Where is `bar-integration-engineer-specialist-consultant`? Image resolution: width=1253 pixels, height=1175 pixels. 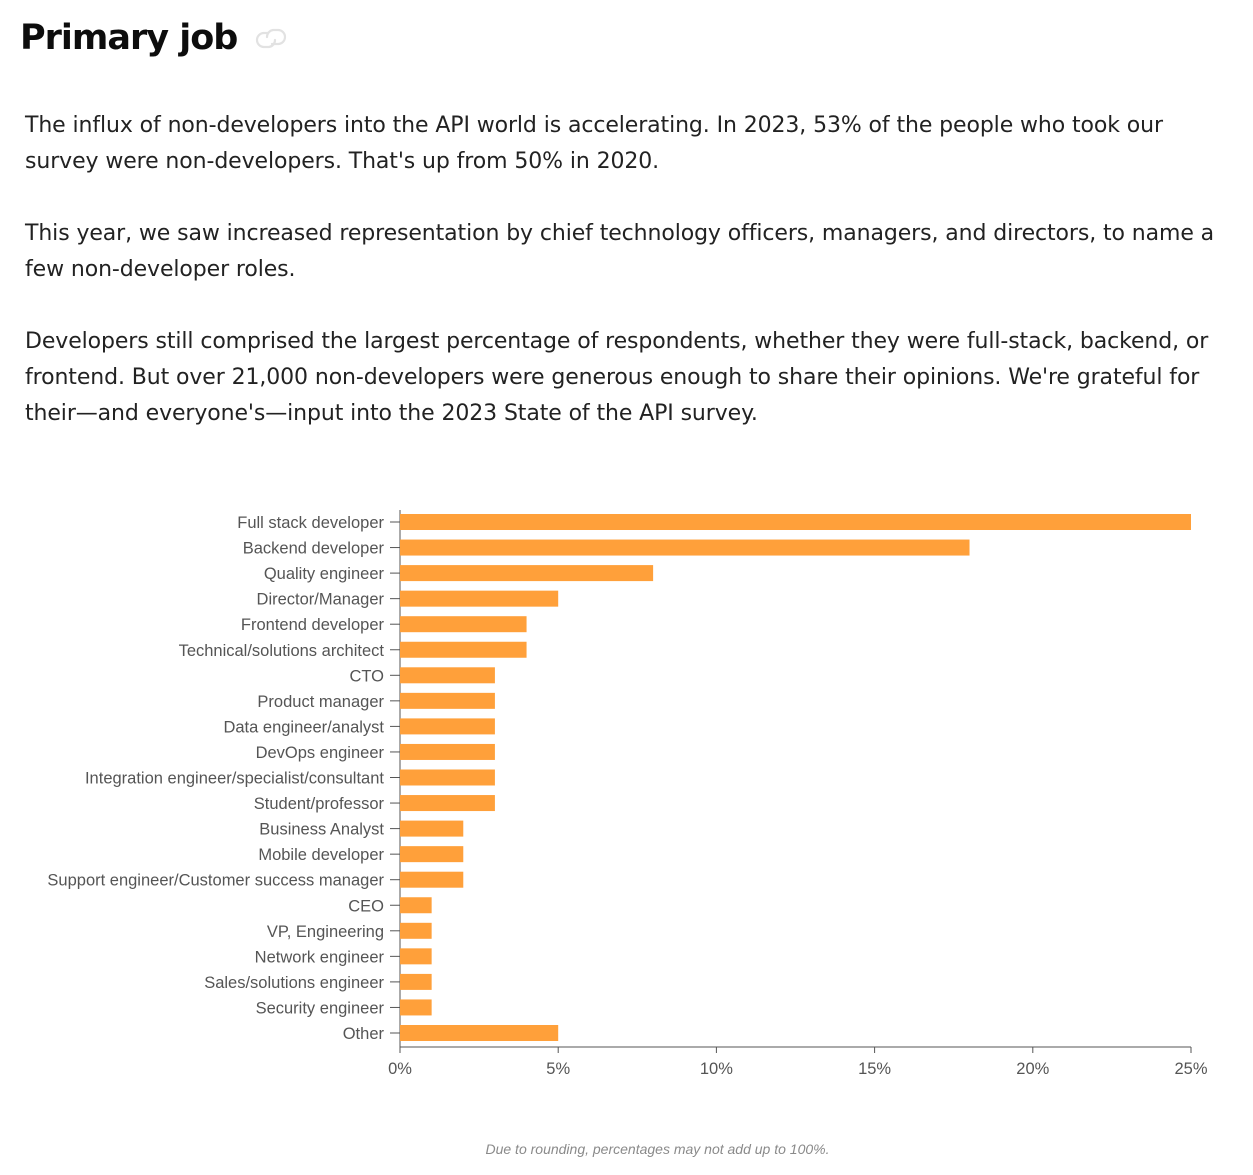
bar-integration-engineer-specialist-consultant is located at coordinates (447, 777).